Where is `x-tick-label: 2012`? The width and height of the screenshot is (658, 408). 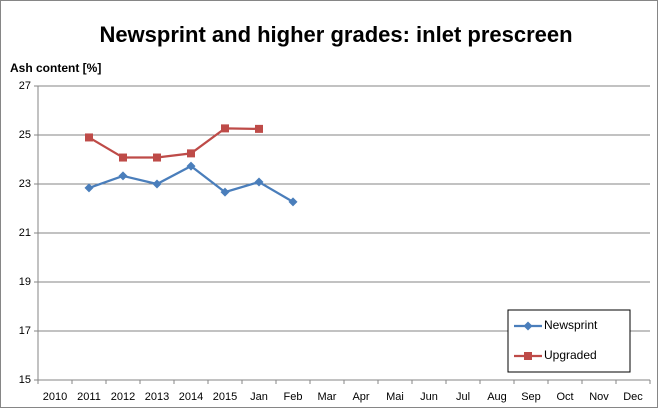
x-tick-label: 2012 is located at coordinates (123, 397).